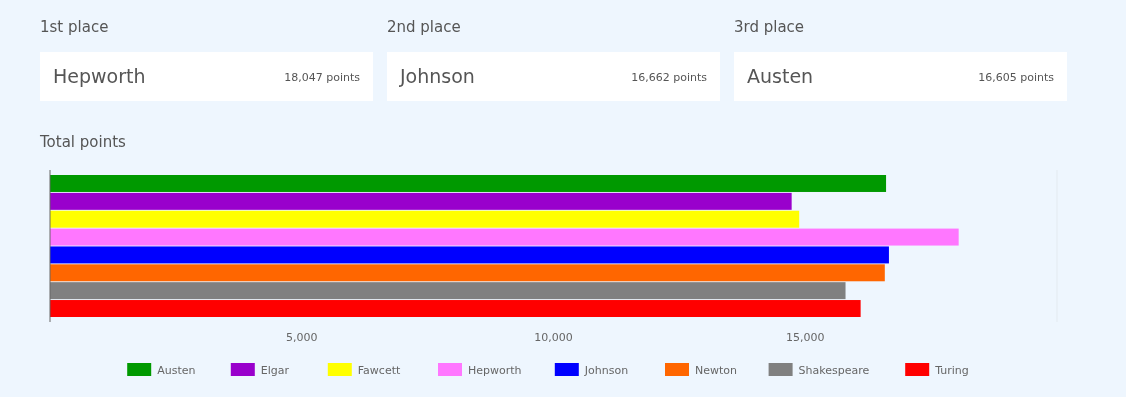  I want to click on legend-label: Fawcett, so click(379, 370).